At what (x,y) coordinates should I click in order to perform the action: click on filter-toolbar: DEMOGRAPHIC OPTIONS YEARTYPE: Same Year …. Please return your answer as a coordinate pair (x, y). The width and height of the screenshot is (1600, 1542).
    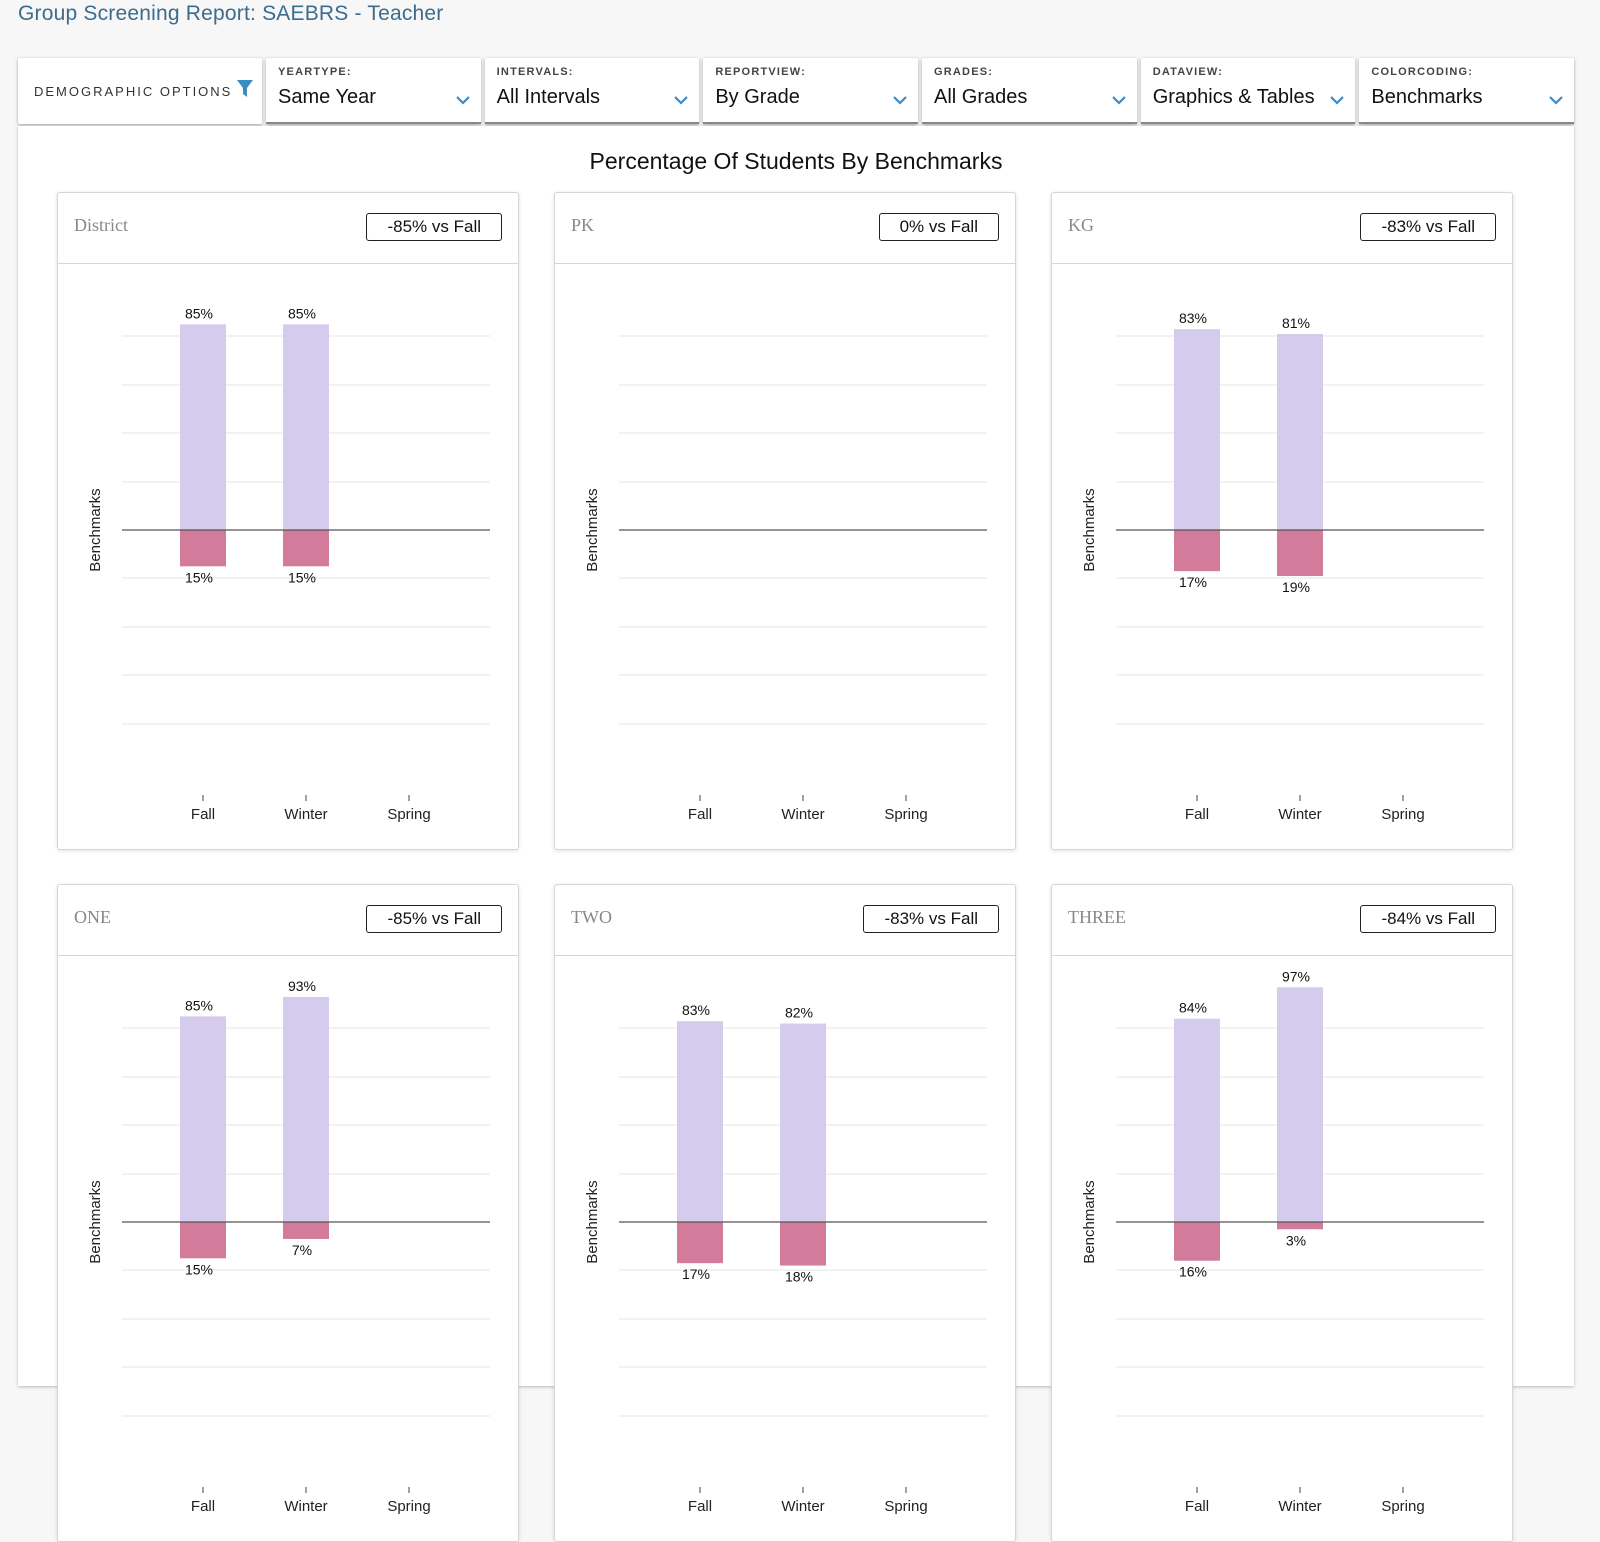
    Looking at the image, I should click on (796, 91).